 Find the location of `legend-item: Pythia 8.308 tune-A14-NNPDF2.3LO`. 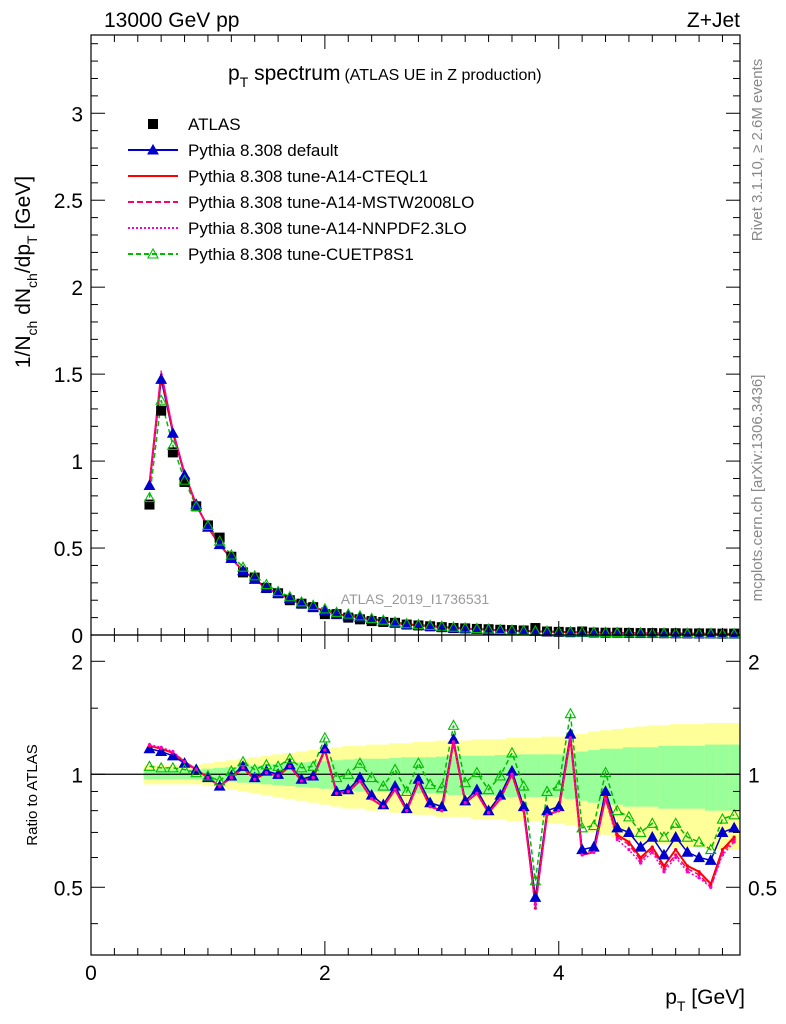

legend-item: Pythia 8.308 tune-A14-NNPDF2.3LO is located at coordinates (297, 228).